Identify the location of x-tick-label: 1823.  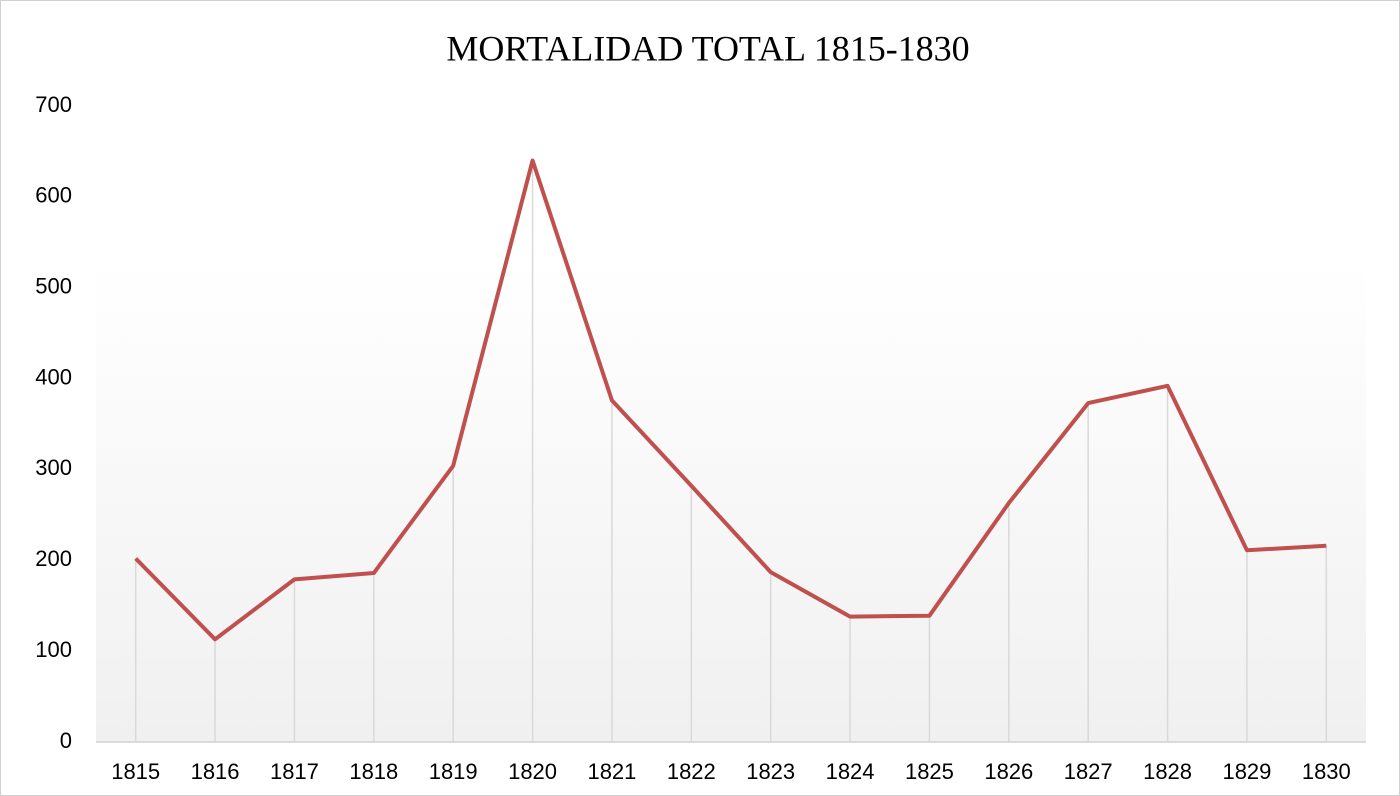
(770, 771).